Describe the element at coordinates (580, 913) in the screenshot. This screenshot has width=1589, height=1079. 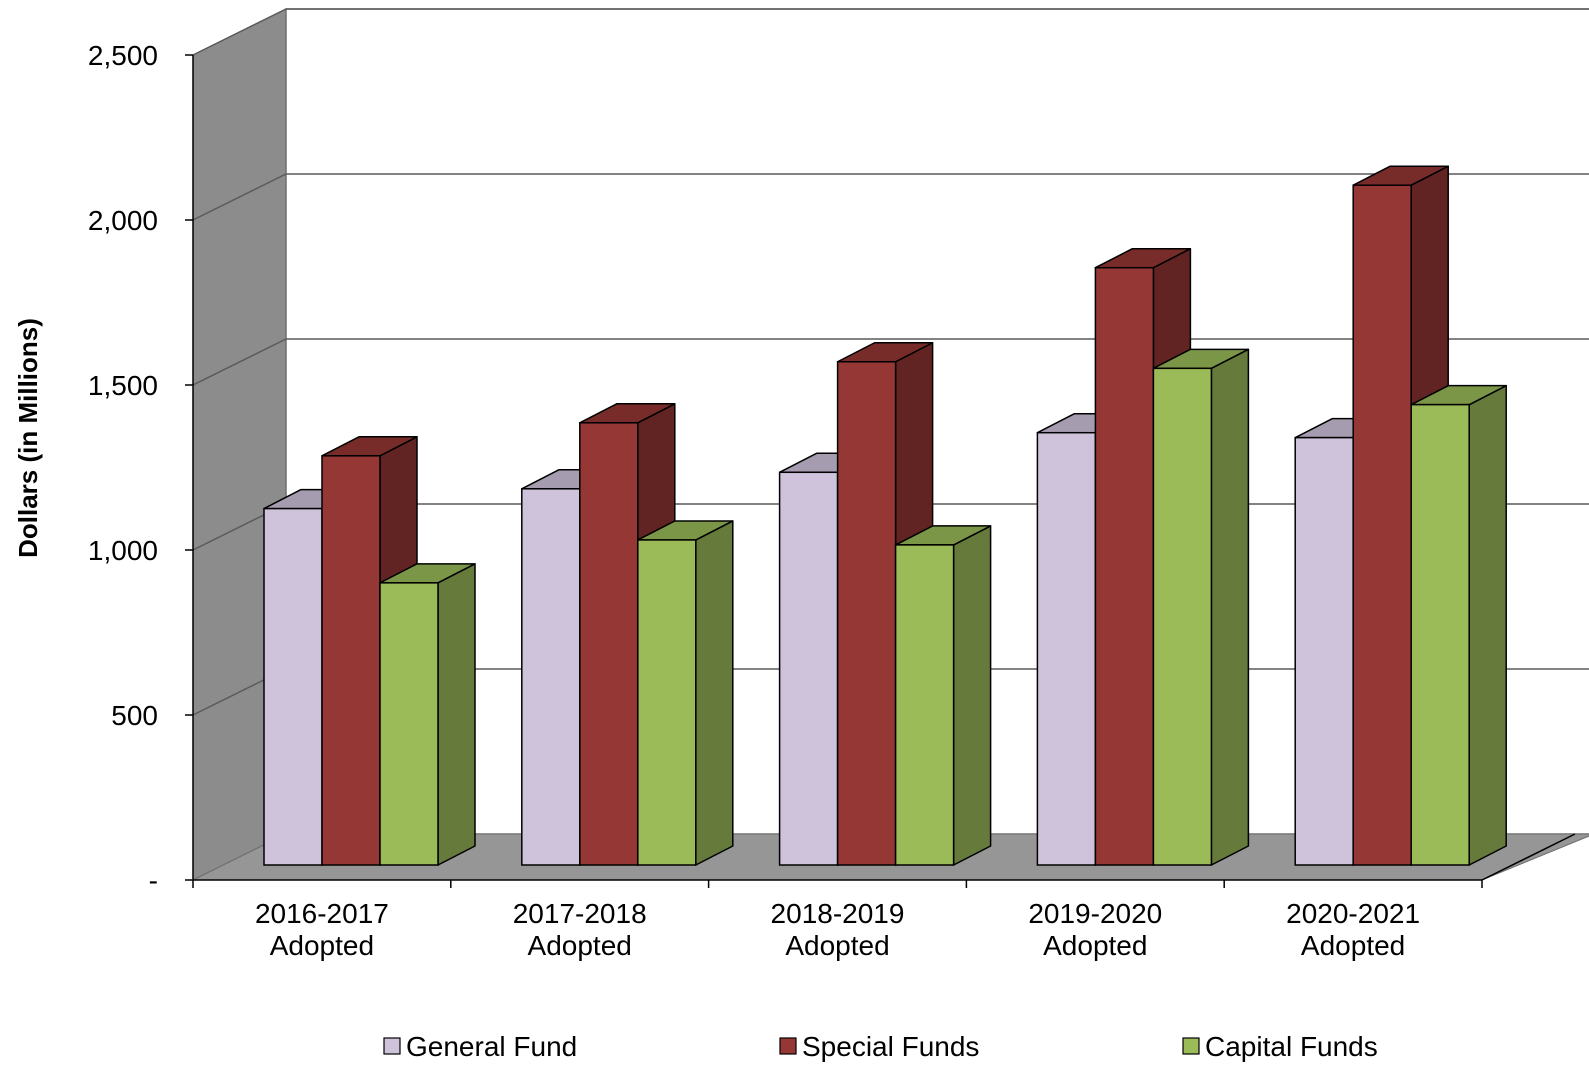
I see `x-tick-label: 2017-2018` at that location.